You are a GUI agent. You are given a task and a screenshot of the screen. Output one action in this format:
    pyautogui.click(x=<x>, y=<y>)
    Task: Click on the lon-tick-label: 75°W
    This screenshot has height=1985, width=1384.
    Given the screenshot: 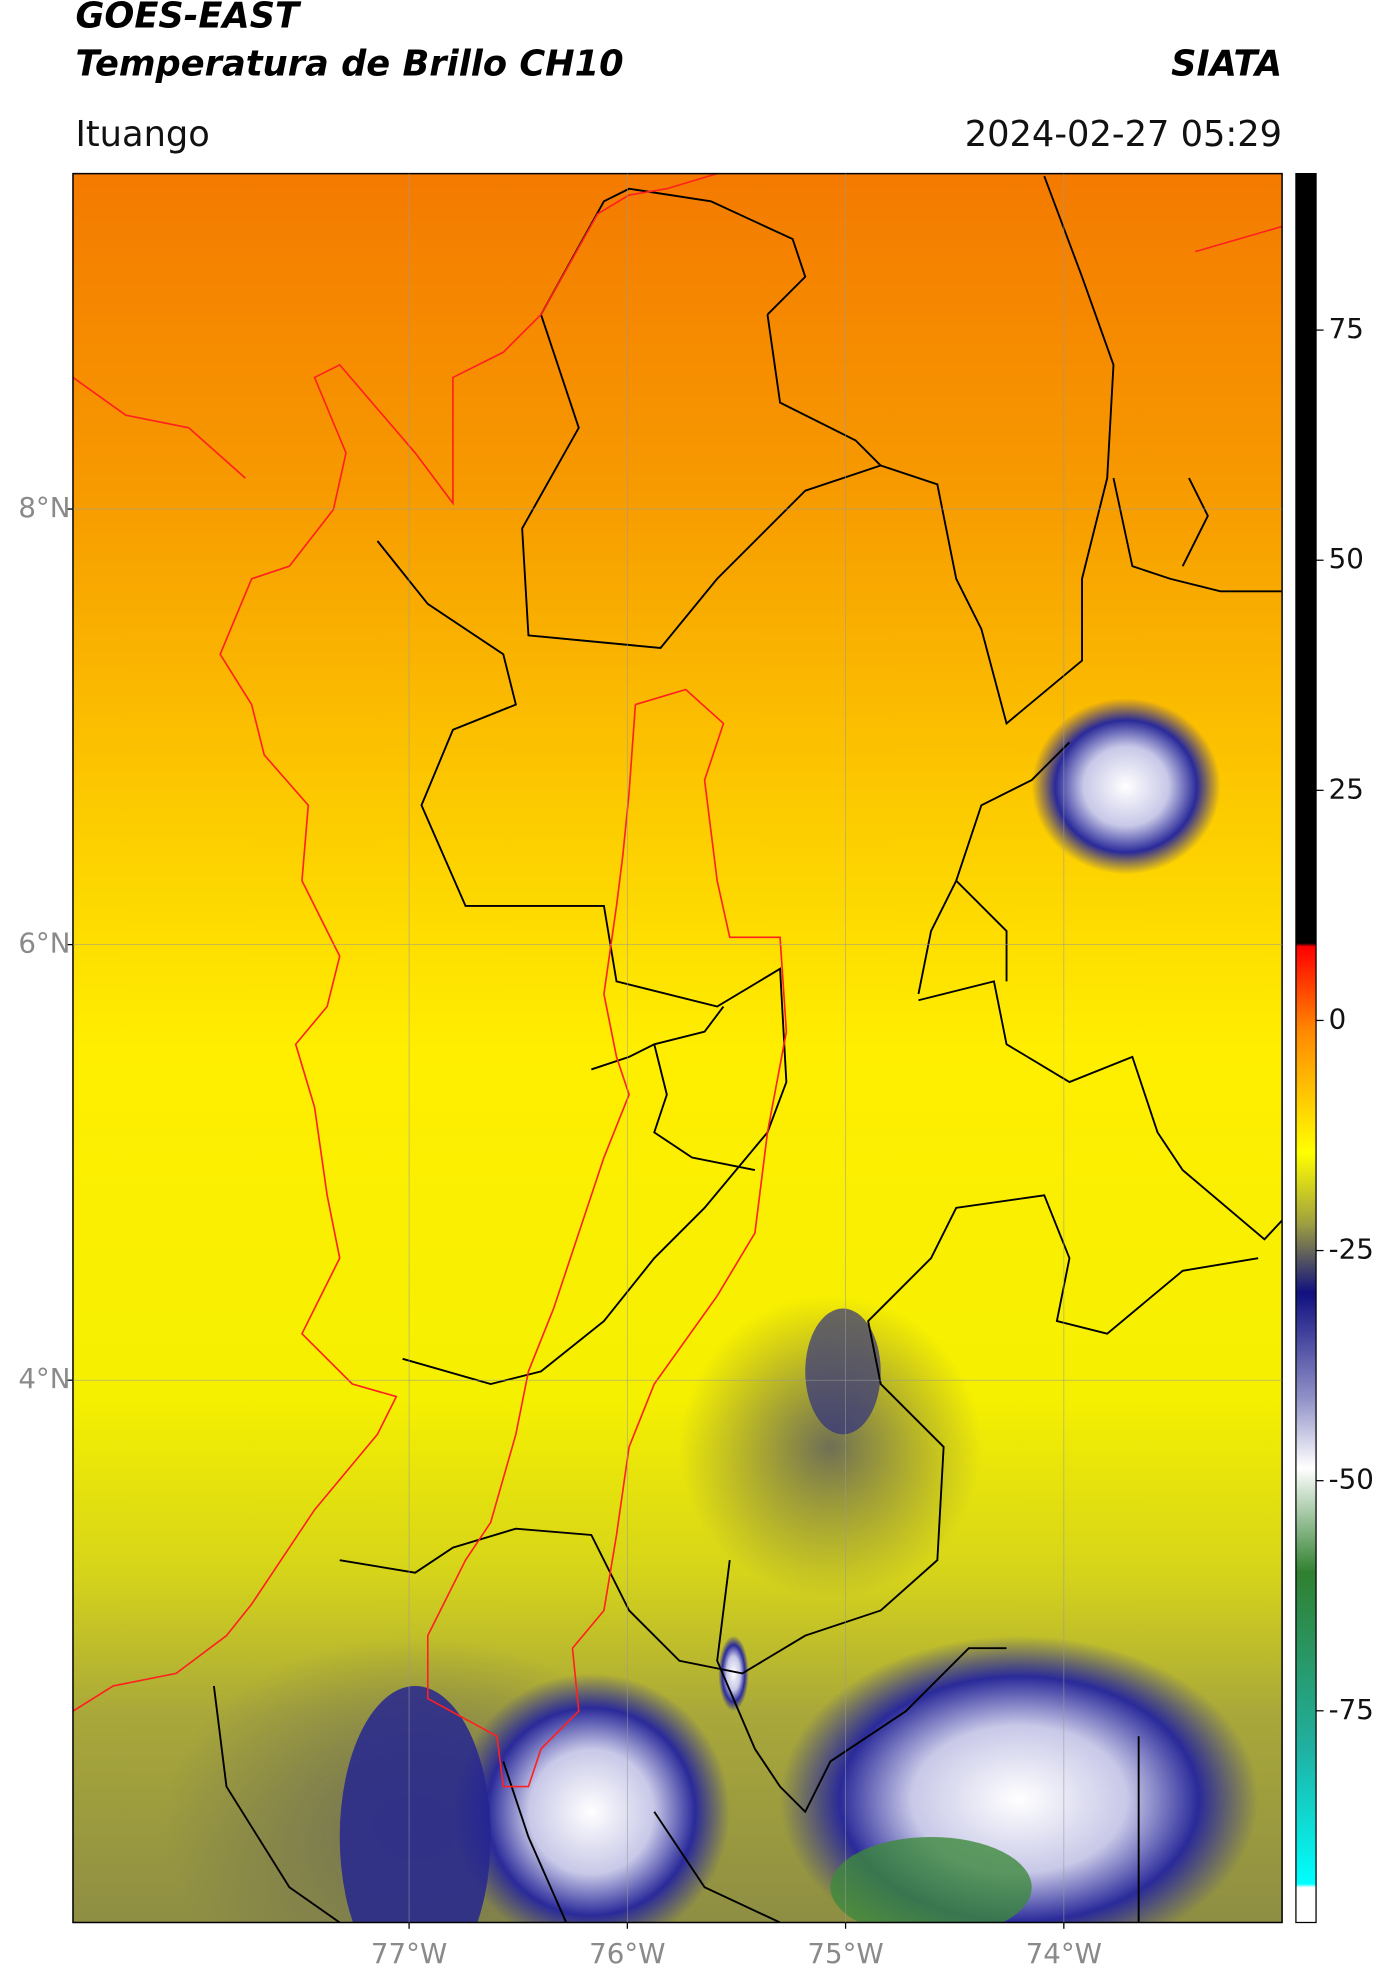 What is the action you would take?
    pyautogui.click(x=845, y=1953)
    